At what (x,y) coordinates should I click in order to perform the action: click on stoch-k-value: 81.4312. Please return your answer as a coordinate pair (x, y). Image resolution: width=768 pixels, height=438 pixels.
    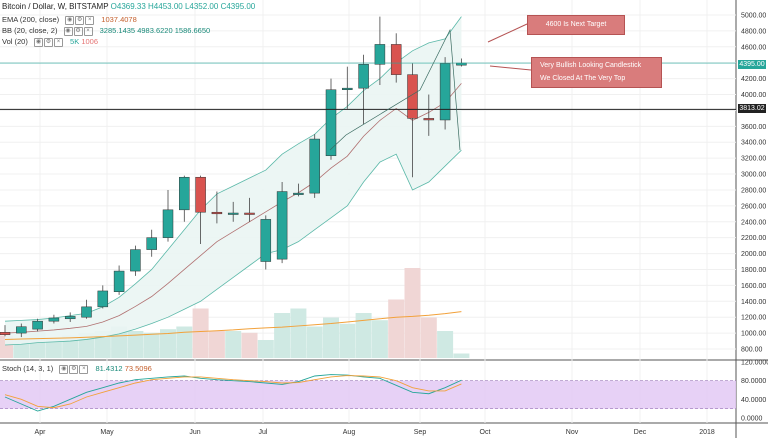
    Looking at the image, I should click on (109, 368).